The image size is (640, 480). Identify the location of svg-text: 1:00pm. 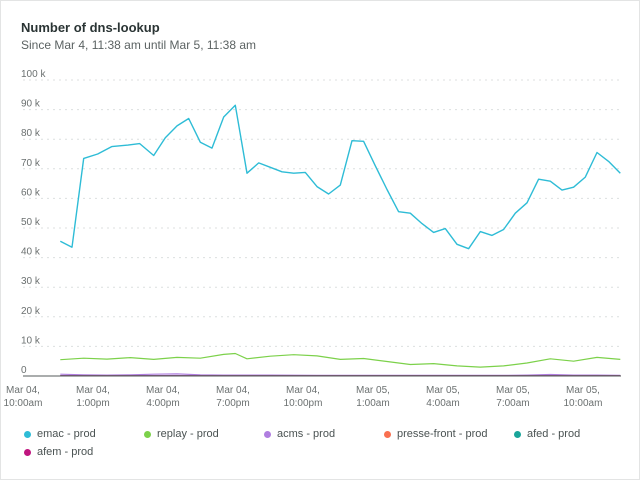
(92, 403).